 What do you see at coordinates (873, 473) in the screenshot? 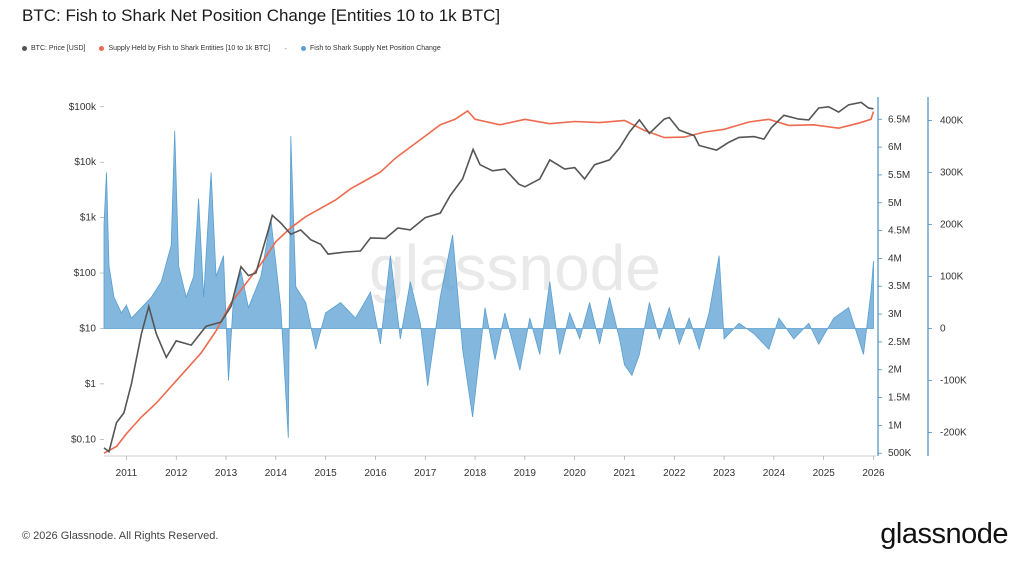
I see `x-tick-label: 2026` at bounding box center [873, 473].